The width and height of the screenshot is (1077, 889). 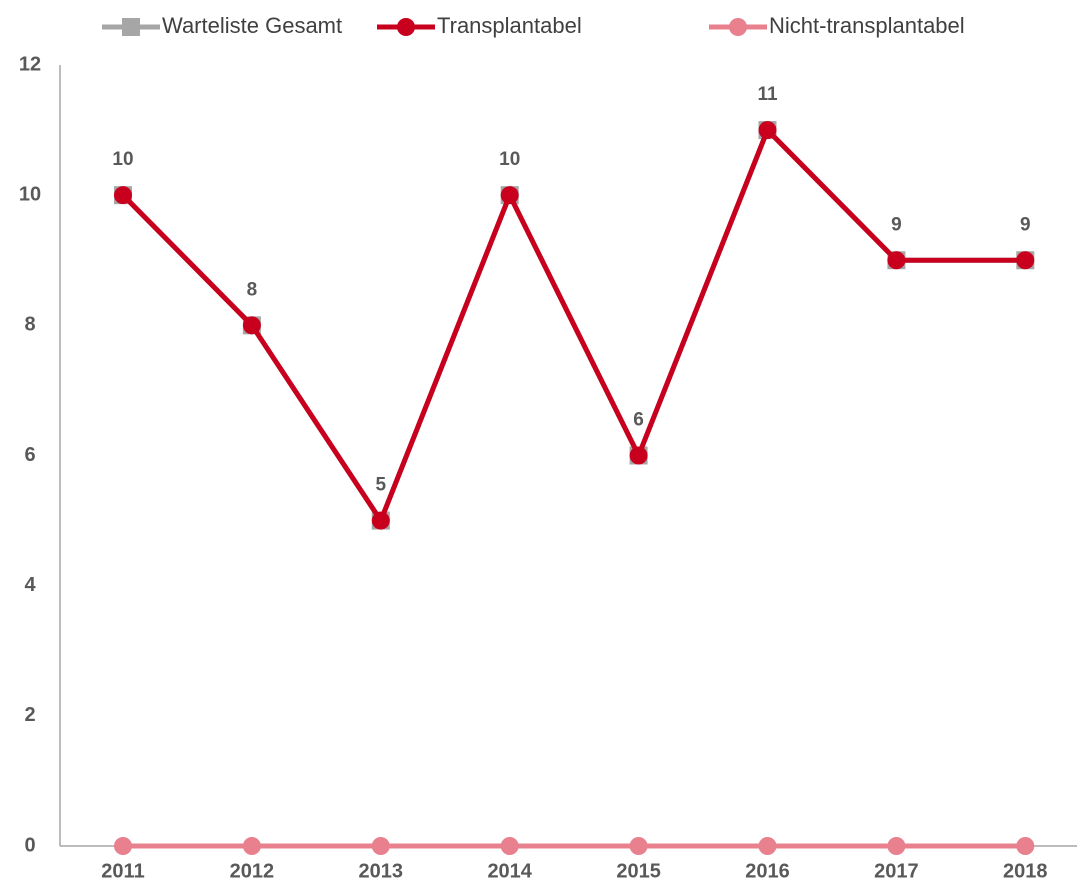 I want to click on y-tick-label: 6, so click(x=29, y=455).